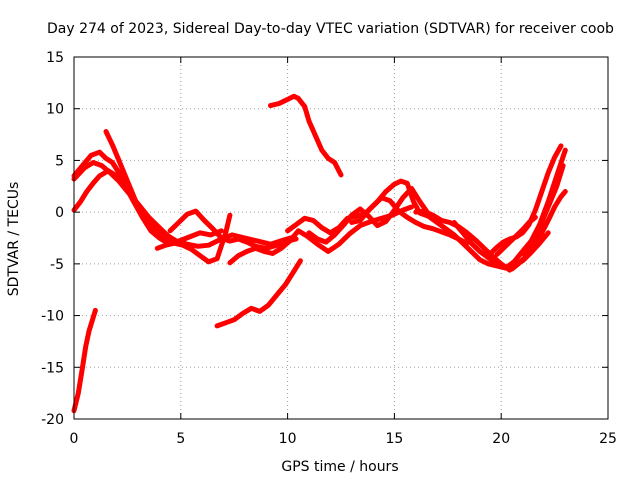 The image size is (640, 480). What do you see at coordinates (320, 235) in the screenshot?
I see `series-line-s8` at bounding box center [320, 235].